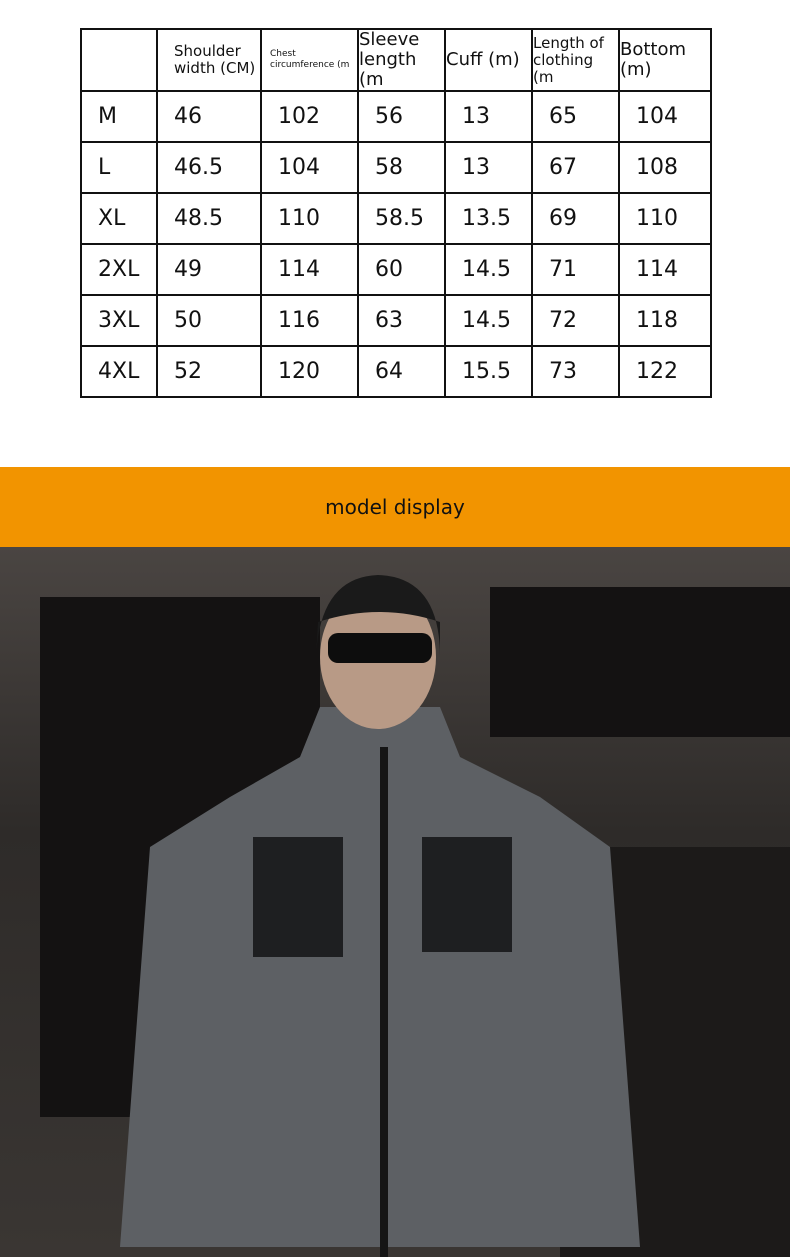 Image resolution: width=790 pixels, height=1257 pixels. I want to click on header-cell: Sleeve length (m, so click(401, 60).